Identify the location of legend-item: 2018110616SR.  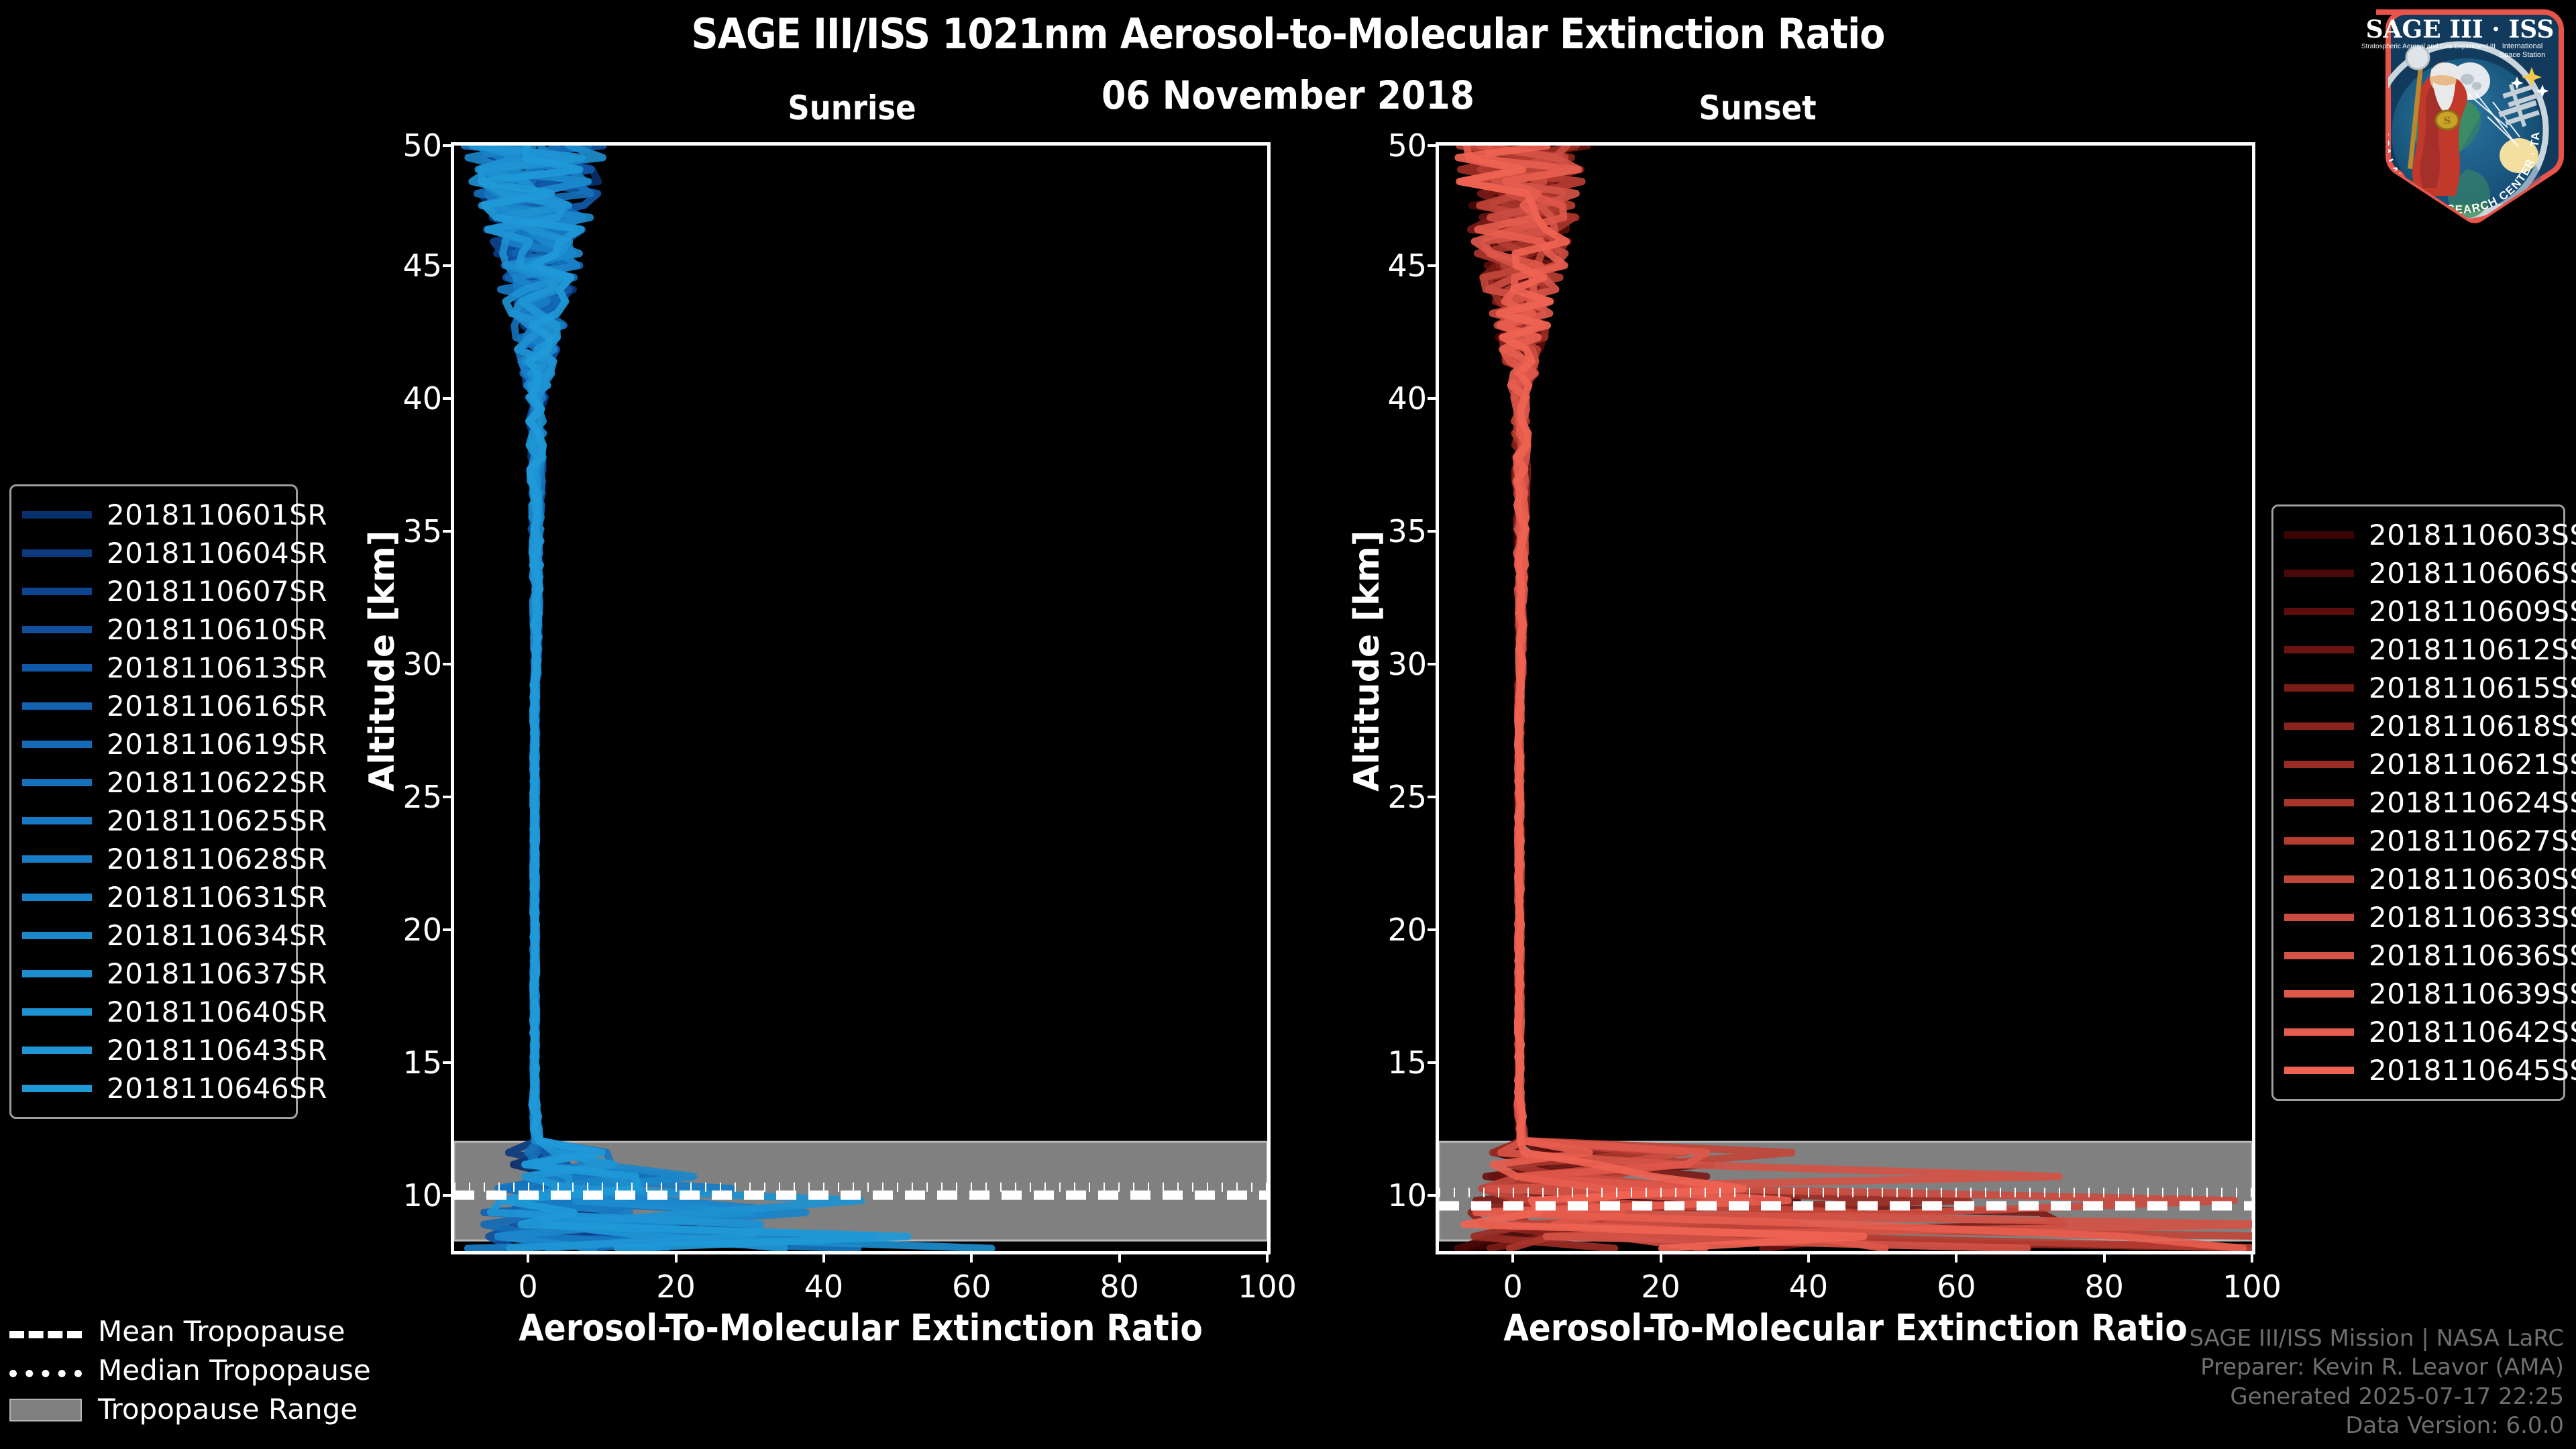
(174, 706).